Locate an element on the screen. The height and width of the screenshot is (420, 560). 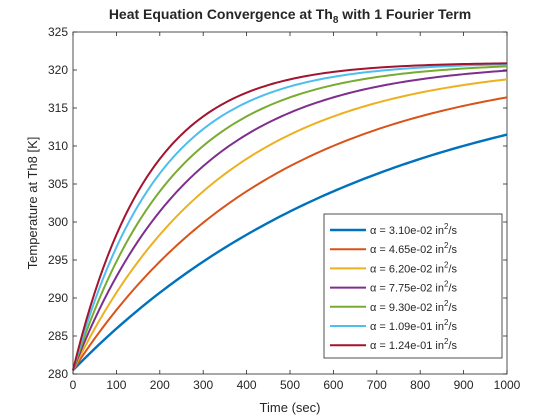
x-tick-label: 100 is located at coordinates (116, 385).